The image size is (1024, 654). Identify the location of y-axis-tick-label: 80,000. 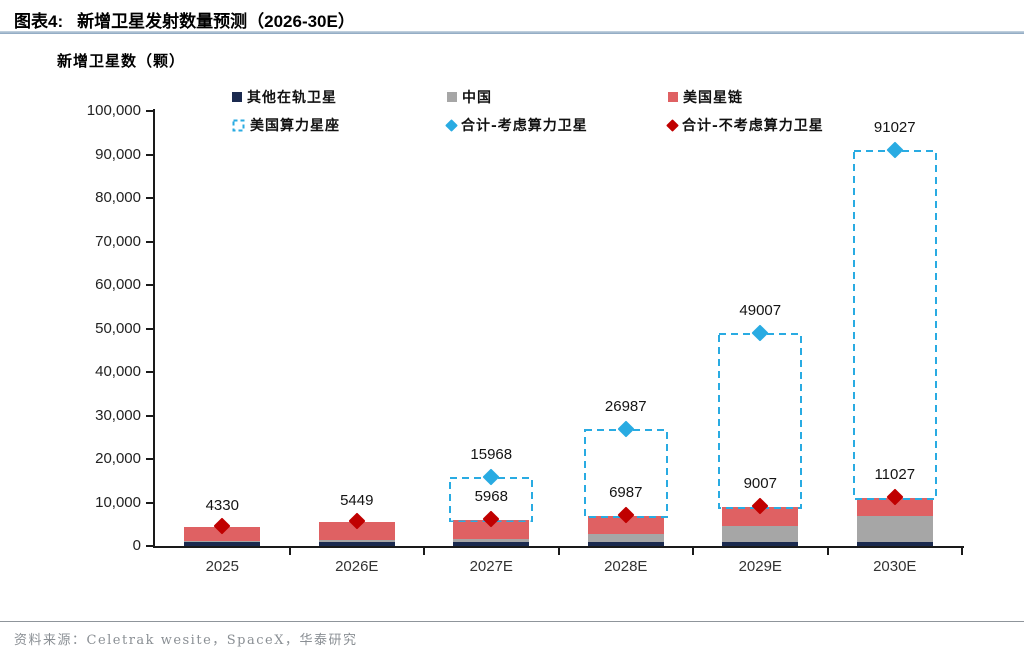
(118, 197).